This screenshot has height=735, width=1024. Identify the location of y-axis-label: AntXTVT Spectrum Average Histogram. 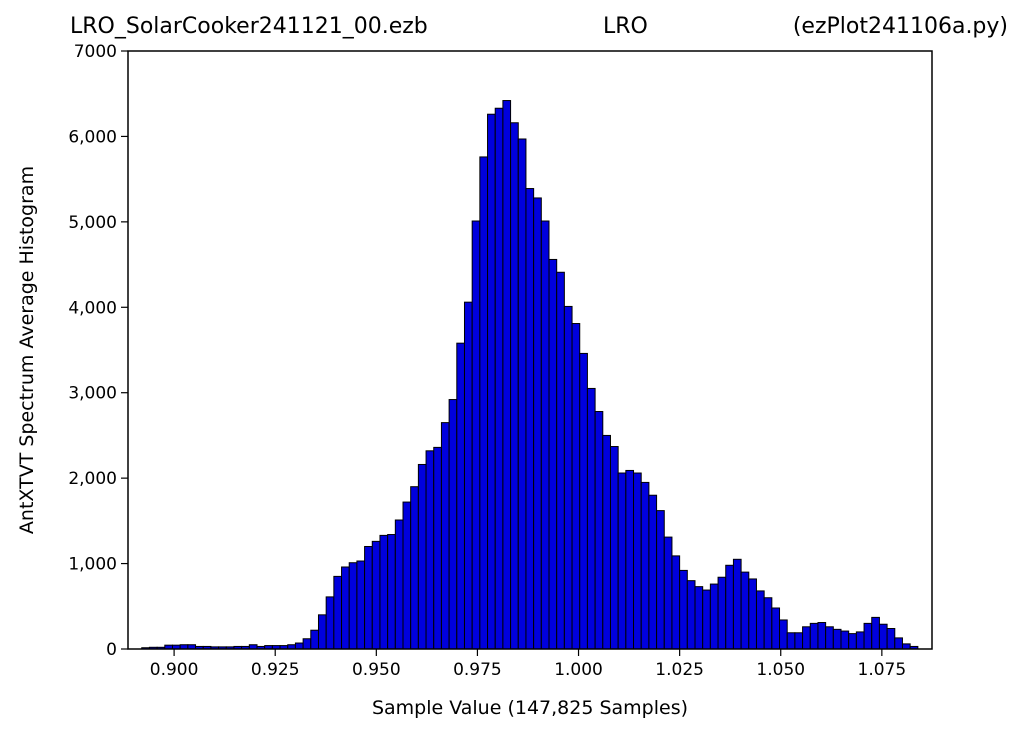
(27, 350).